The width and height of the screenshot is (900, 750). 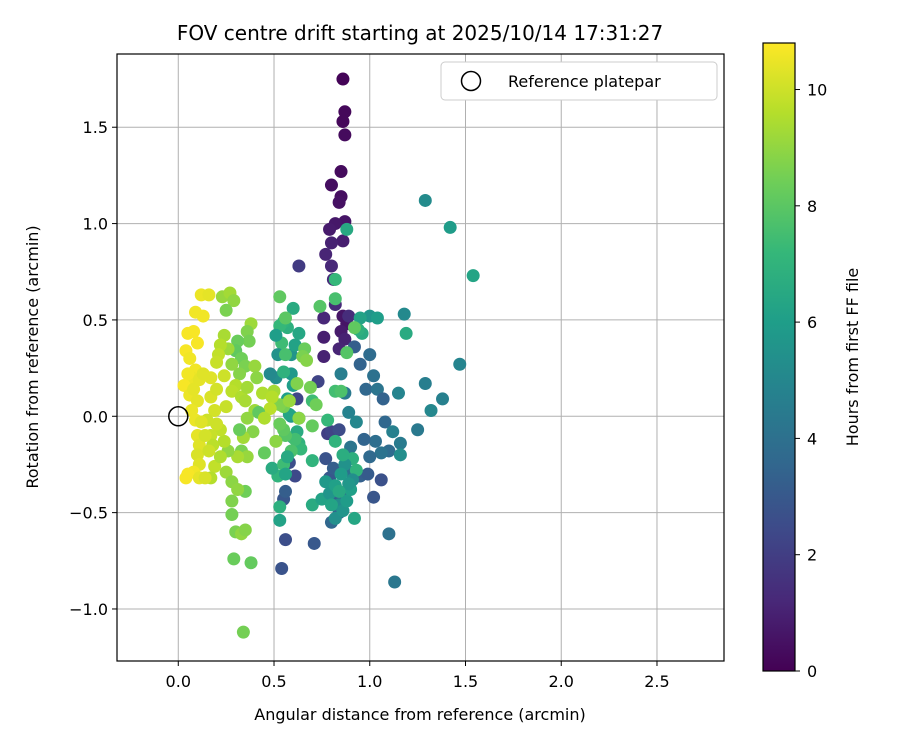 I want to click on x-axis-ticks: 0.0 0.5 1.0 1.5 2.0 2.5, so click(x=418, y=676).